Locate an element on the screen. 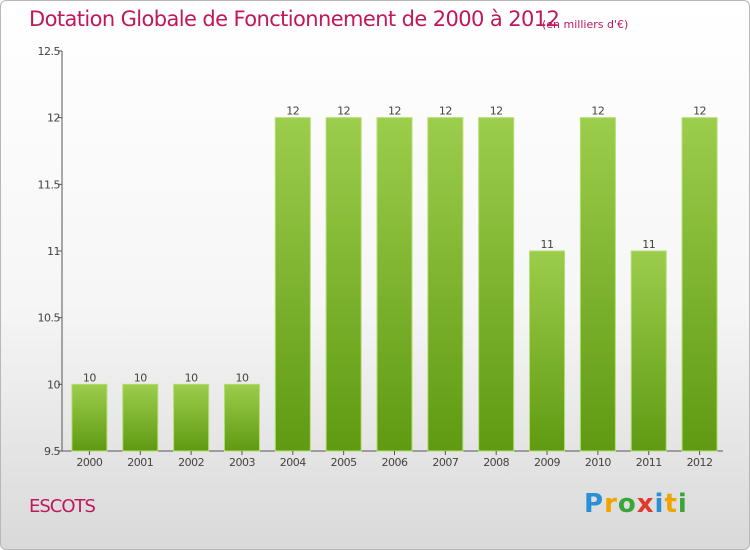 The height and width of the screenshot is (550, 750). x-tick-label: 2007 is located at coordinates (445, 462).